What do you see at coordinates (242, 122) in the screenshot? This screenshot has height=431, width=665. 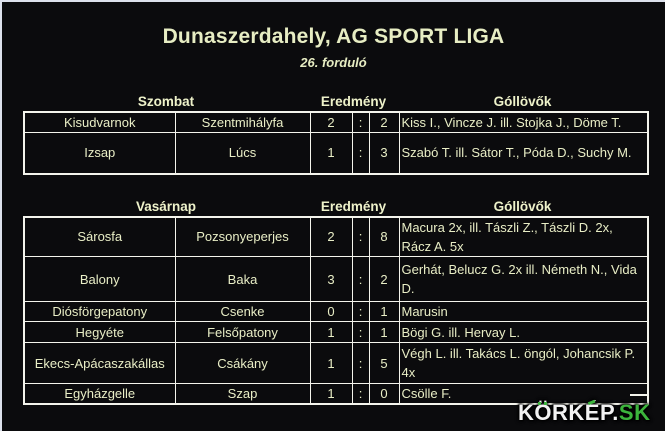 I see `away-team: Szentmihályfa` at bounding box center [242, 122].